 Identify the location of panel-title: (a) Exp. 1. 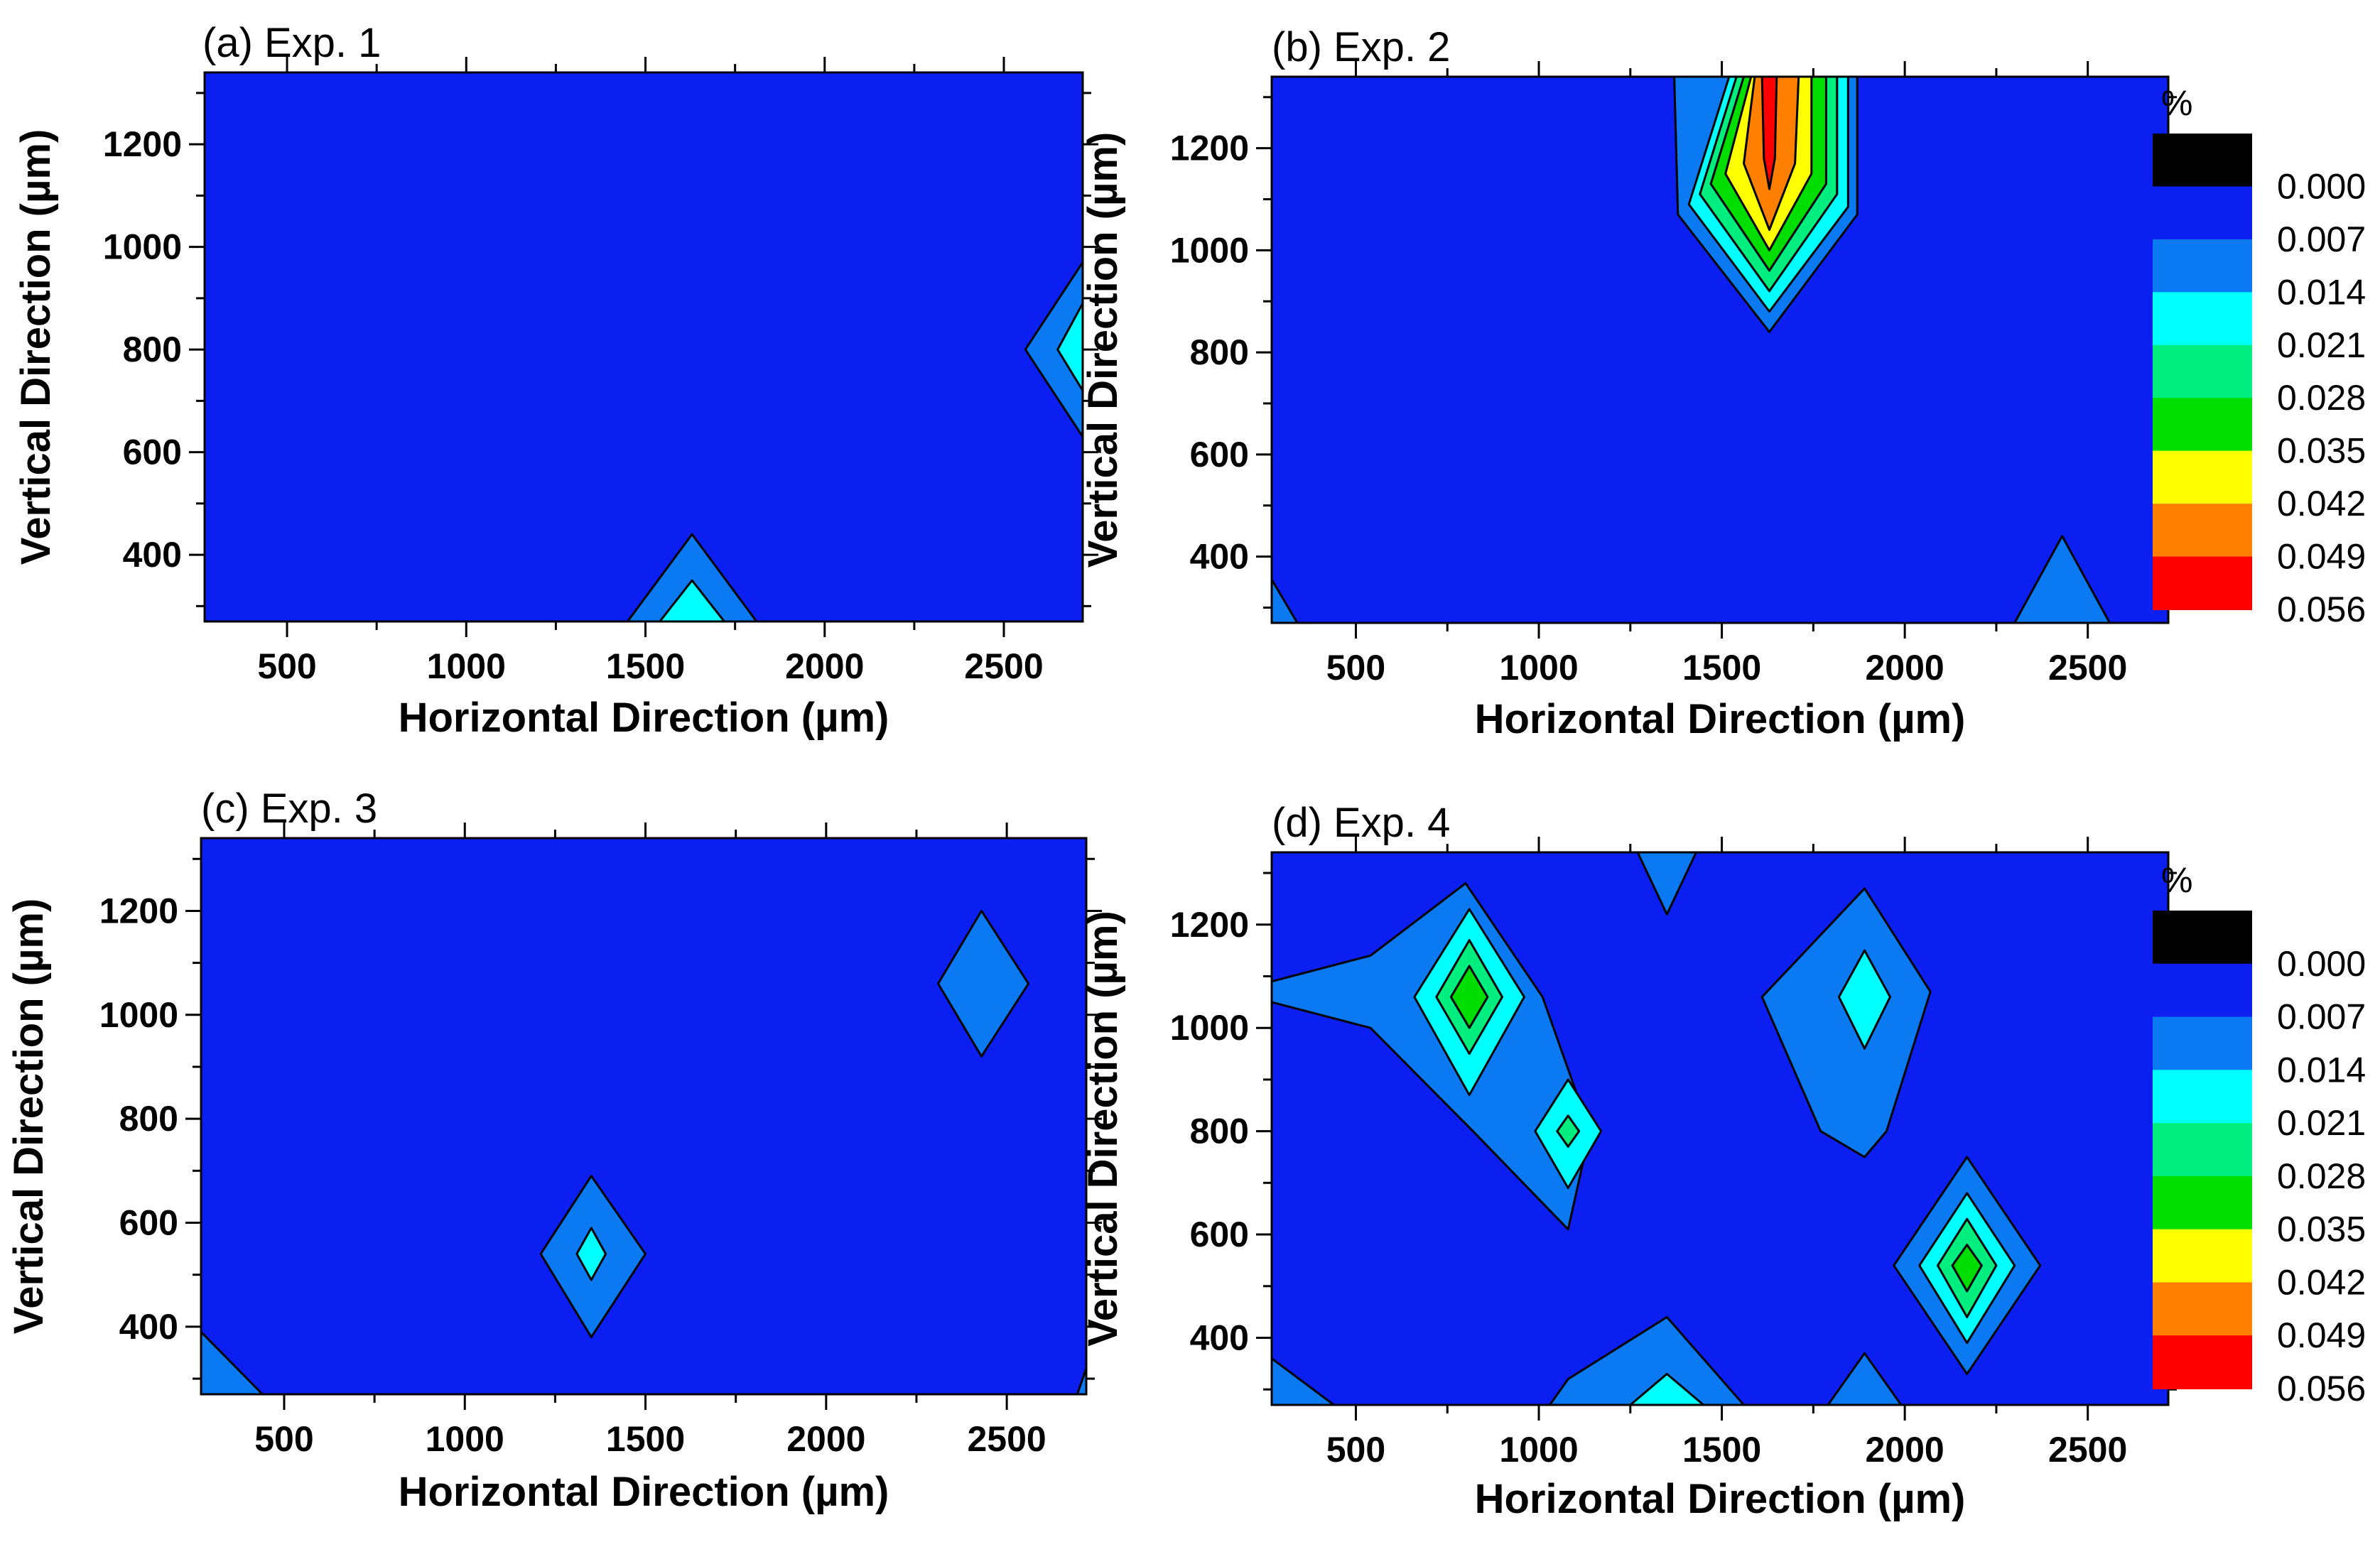
(292, 43).